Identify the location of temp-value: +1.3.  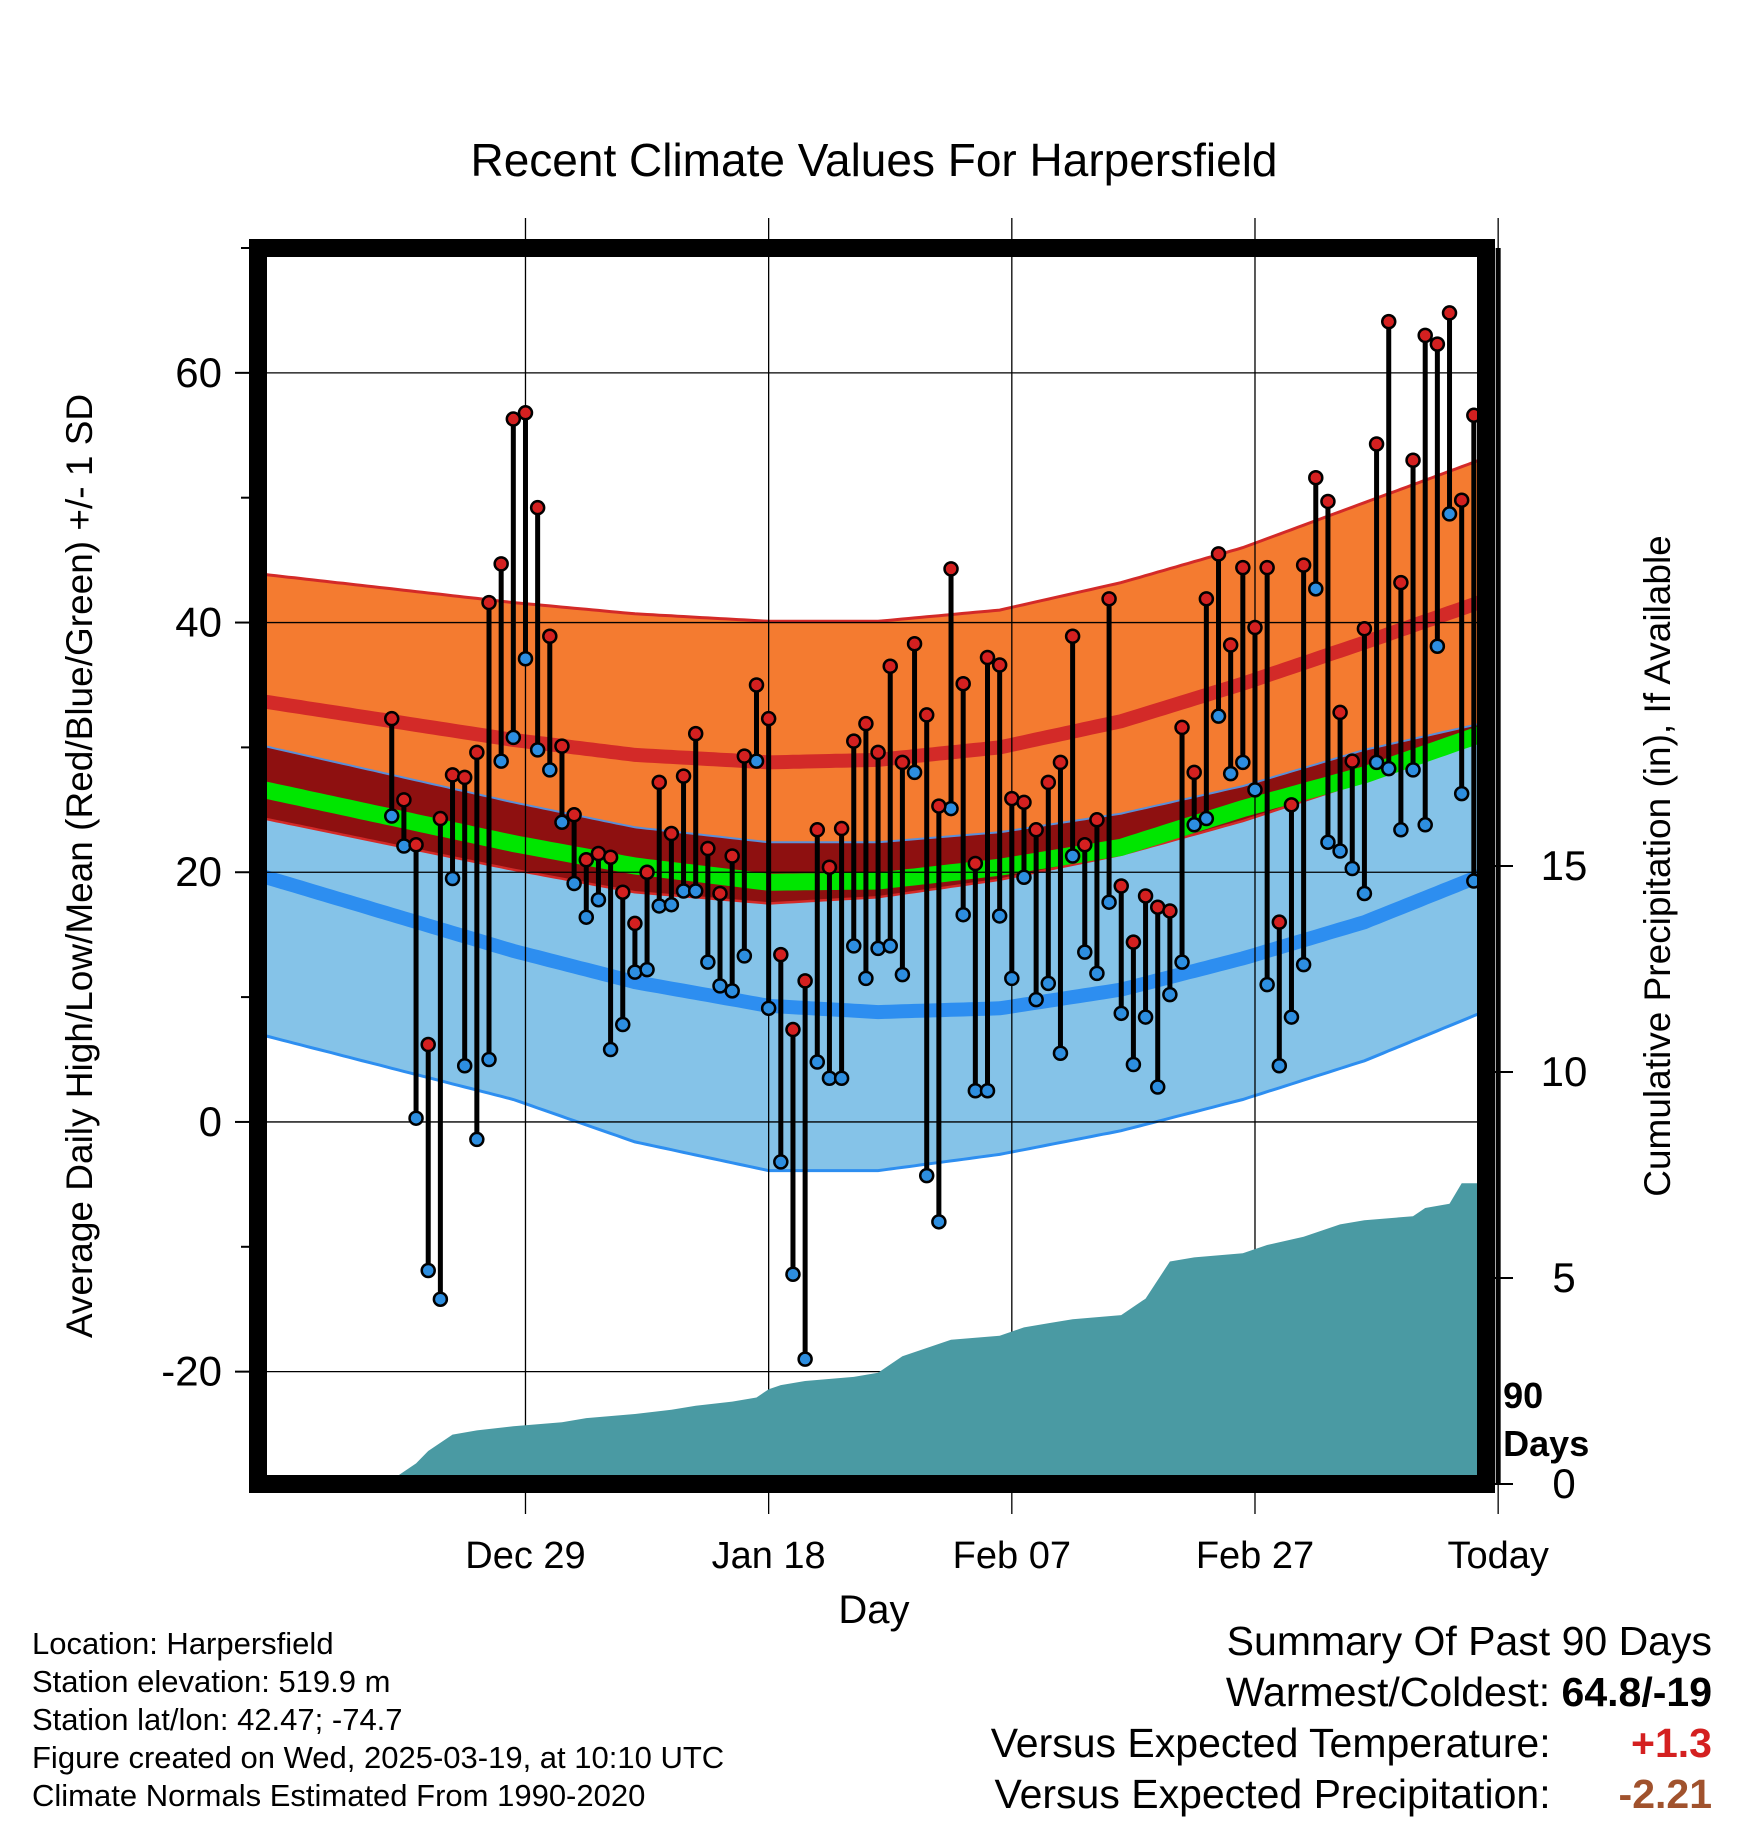
(1671, 1743).